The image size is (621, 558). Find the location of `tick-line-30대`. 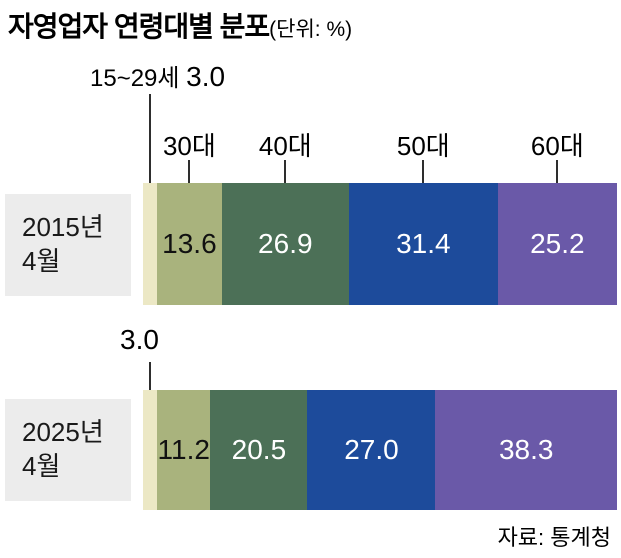

tick-line-30대 is located at coordinates (189, 171).